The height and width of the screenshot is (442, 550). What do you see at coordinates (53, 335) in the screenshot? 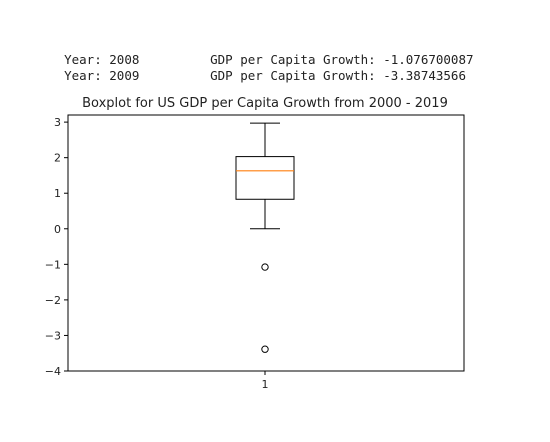
I see `y-tick-label: −3` at bounding box center [53, 335].